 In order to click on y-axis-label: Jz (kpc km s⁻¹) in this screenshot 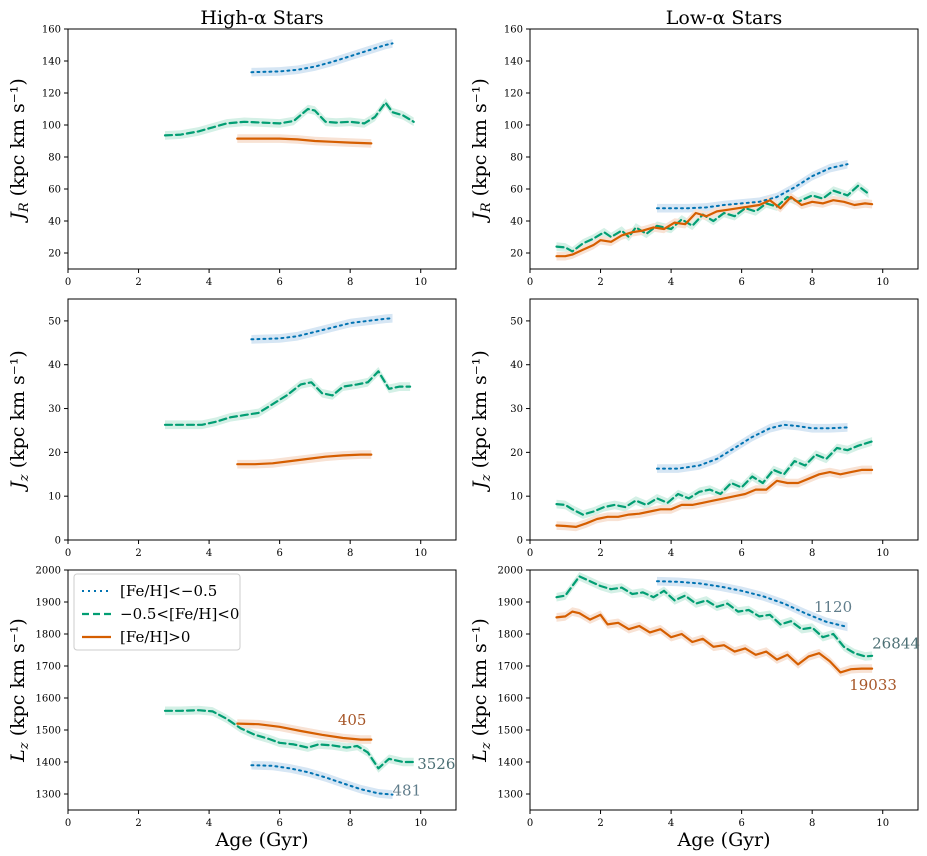, I will do `click(481, 421)`.